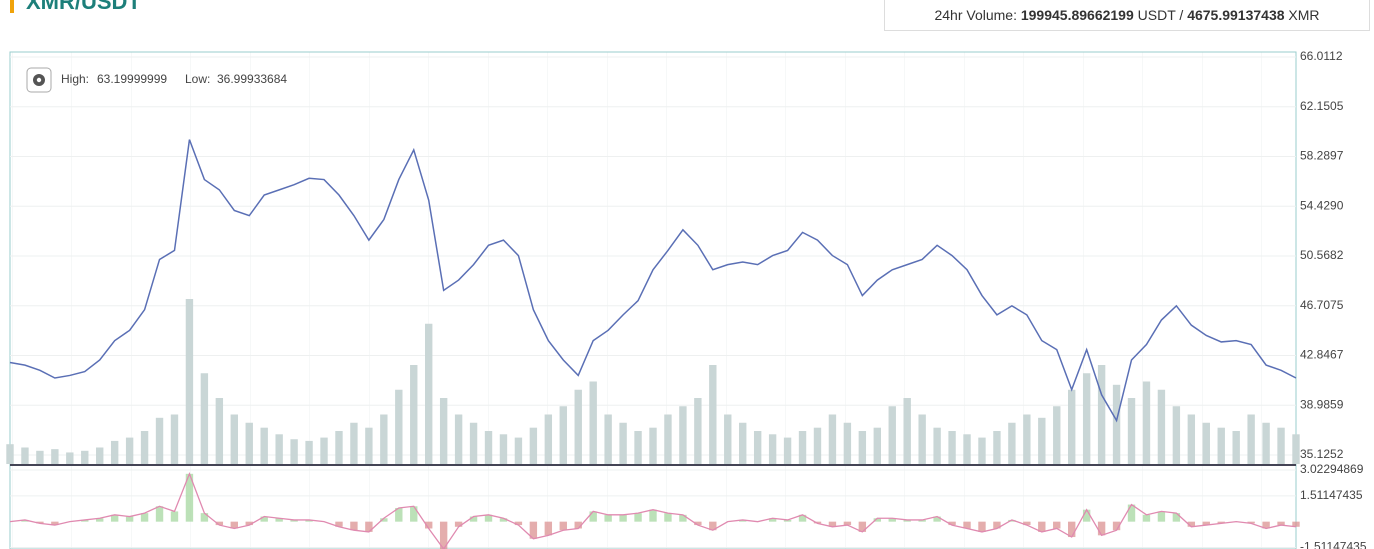  I want to click on y-tick-label: 46.7075, so click(1322, 305).